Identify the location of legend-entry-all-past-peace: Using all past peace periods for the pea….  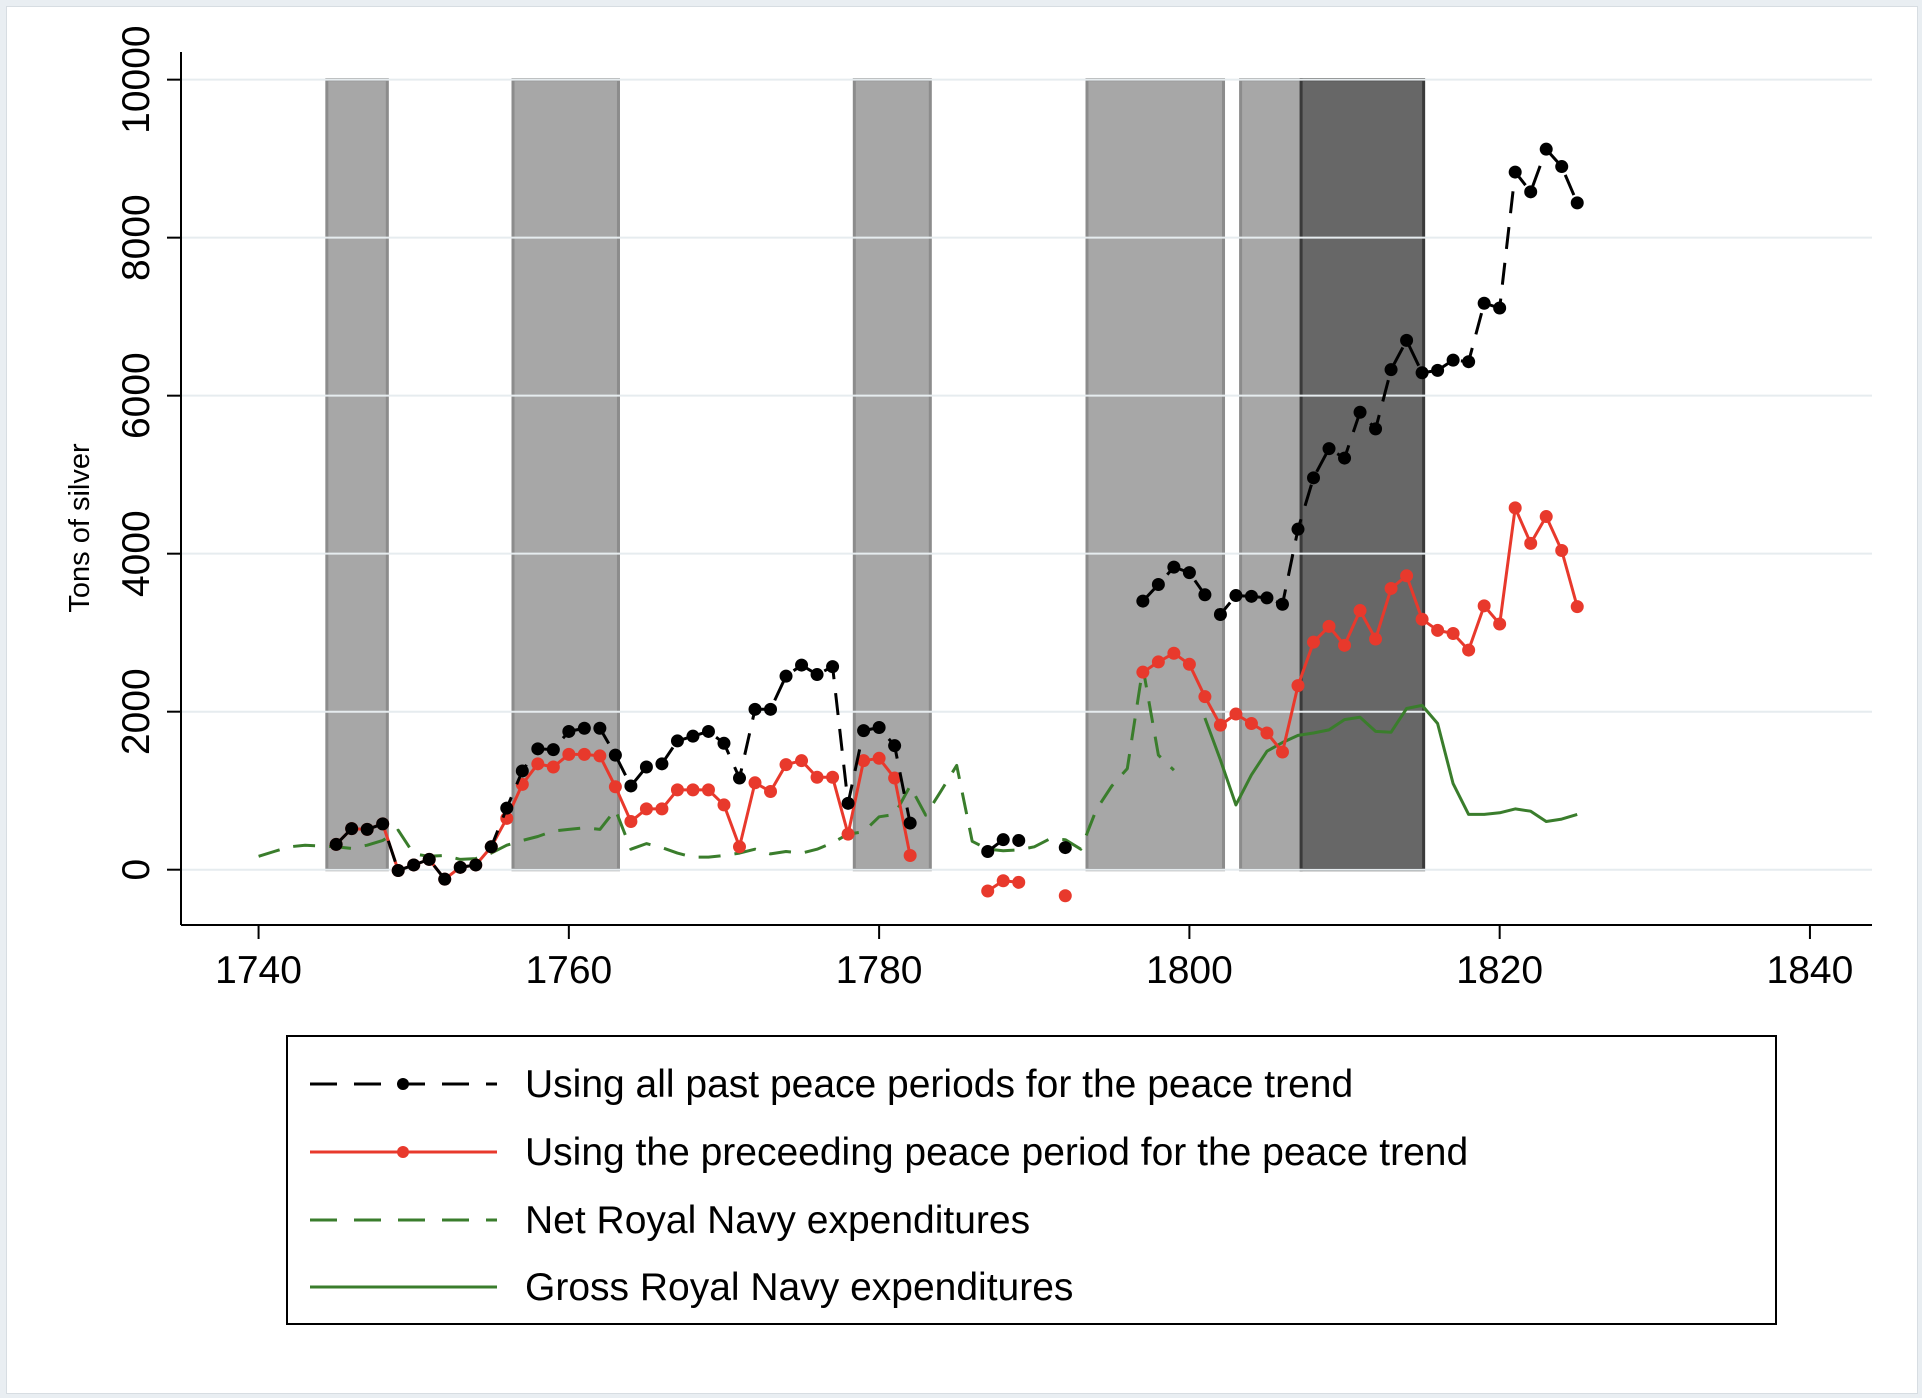
(831, 1084).